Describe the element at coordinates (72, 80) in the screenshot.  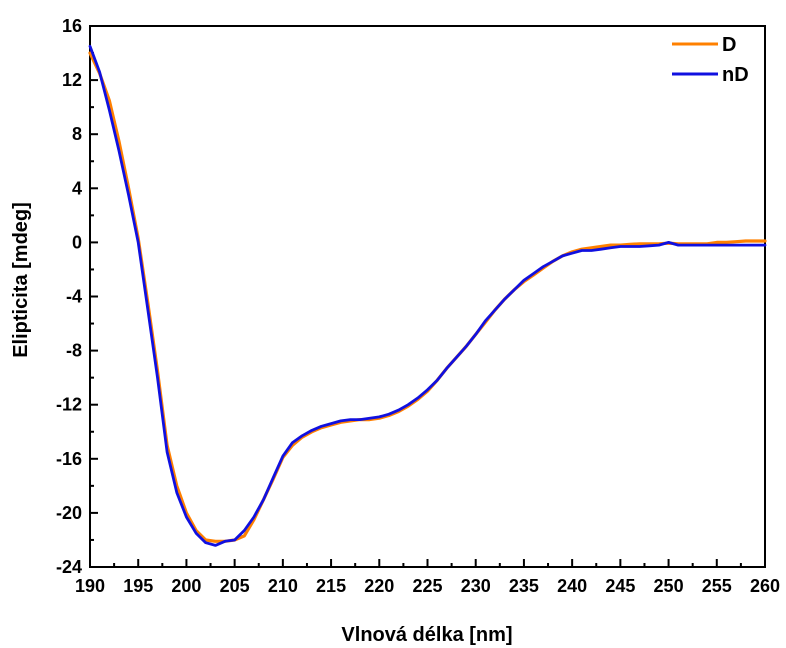
I see `y-tick-label: 12` at that location.